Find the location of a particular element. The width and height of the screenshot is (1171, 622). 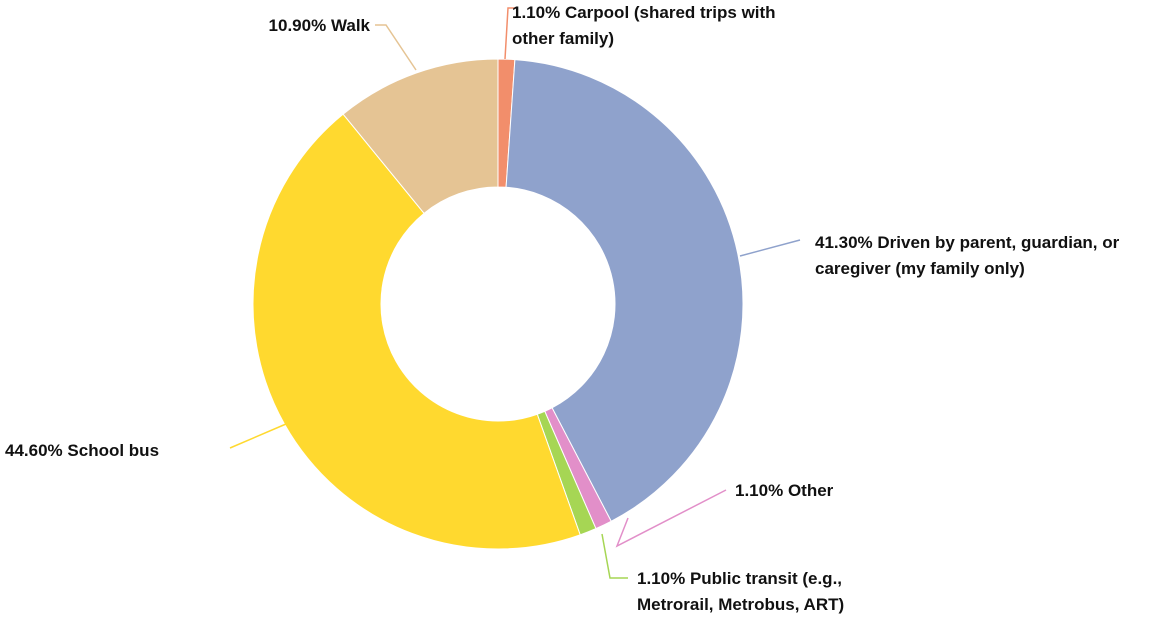

data-label: 44.60% School bus is located at coordinates (115, 451).